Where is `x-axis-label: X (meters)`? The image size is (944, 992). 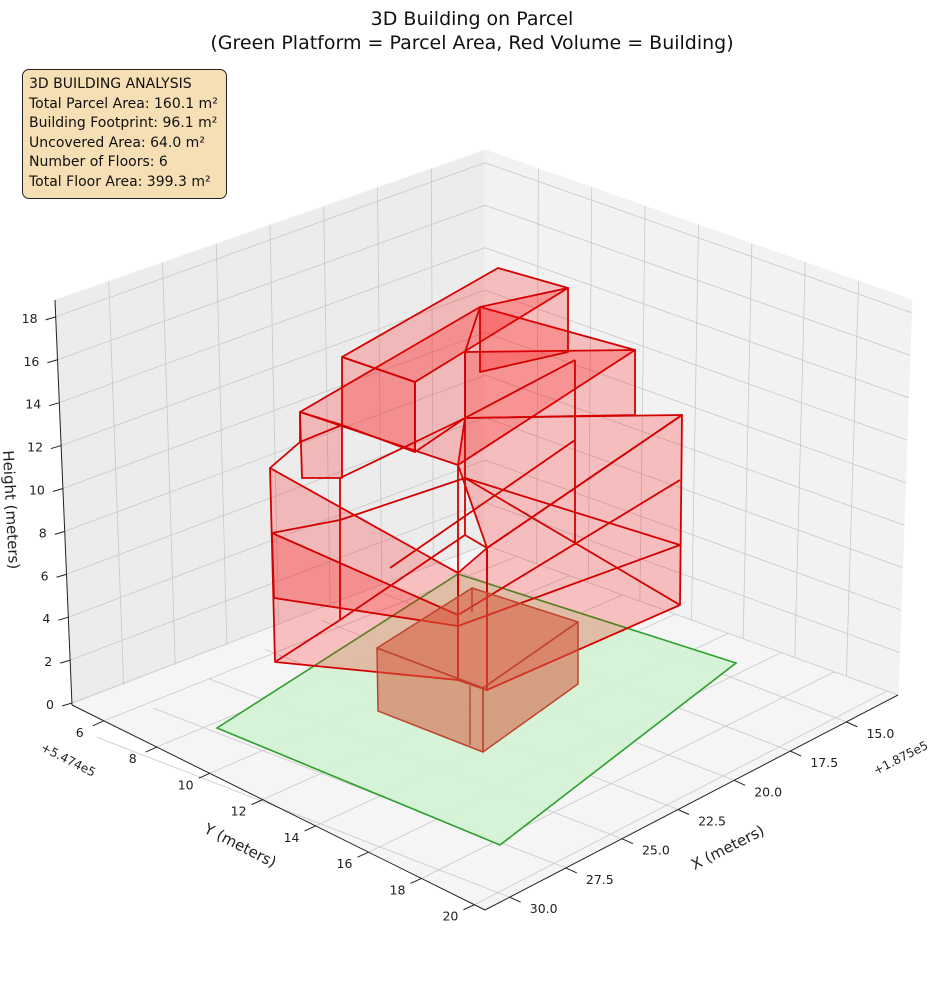 x-axis-label: X (meters) is located at coordinates (727, 847).